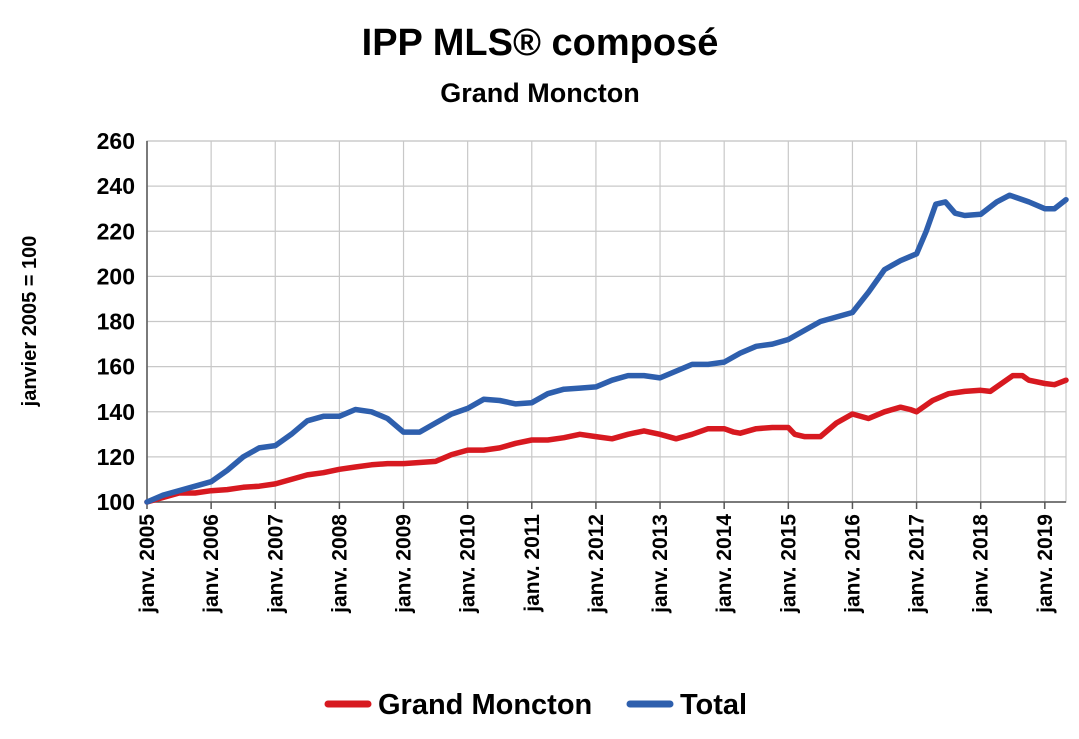 This screenshot has height=739, width=1079. What do you see at coordinates (852, 564) in the screenshot?
I see `x-tick-label: janv. 2016` at bounding box center [852, 564].